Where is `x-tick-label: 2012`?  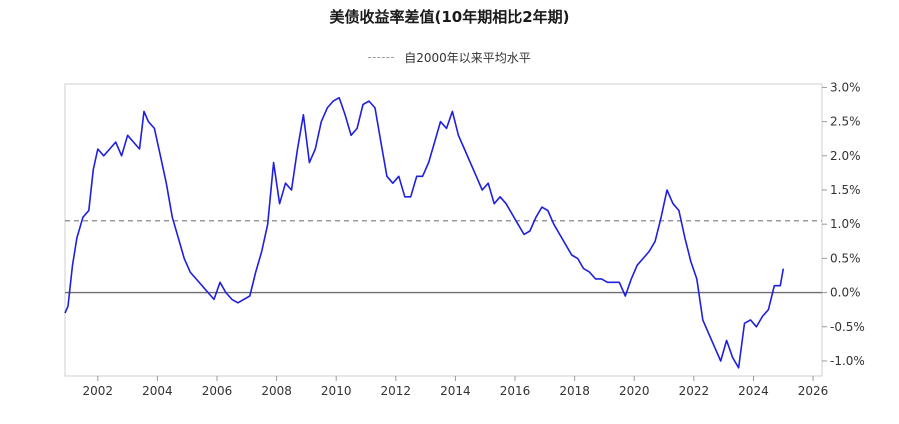
x-tick-label: 2012 is located at coordinates (396, 391).